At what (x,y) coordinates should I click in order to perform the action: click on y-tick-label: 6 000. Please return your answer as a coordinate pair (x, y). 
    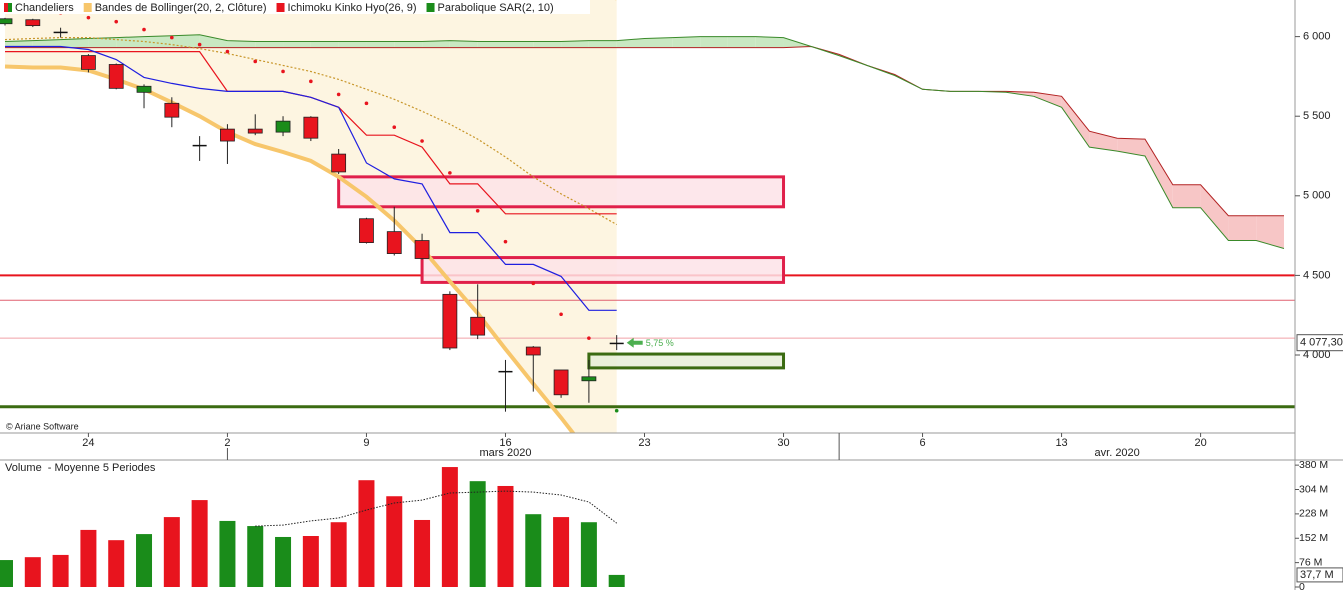
    Looking at the image, I should click on (1317, 37).